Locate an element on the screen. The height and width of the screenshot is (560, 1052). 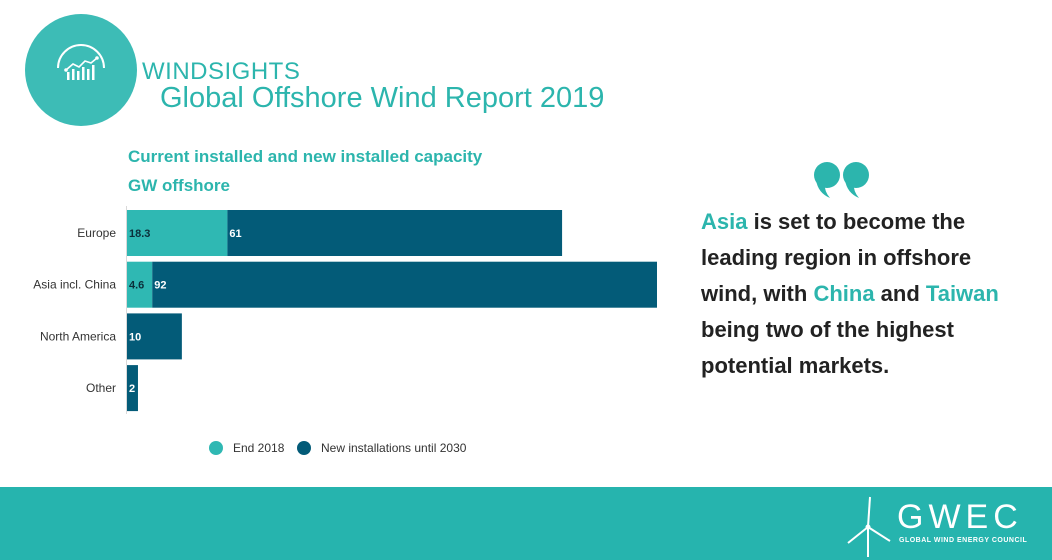
category-label: Europe is located at coordinates (96, 233).